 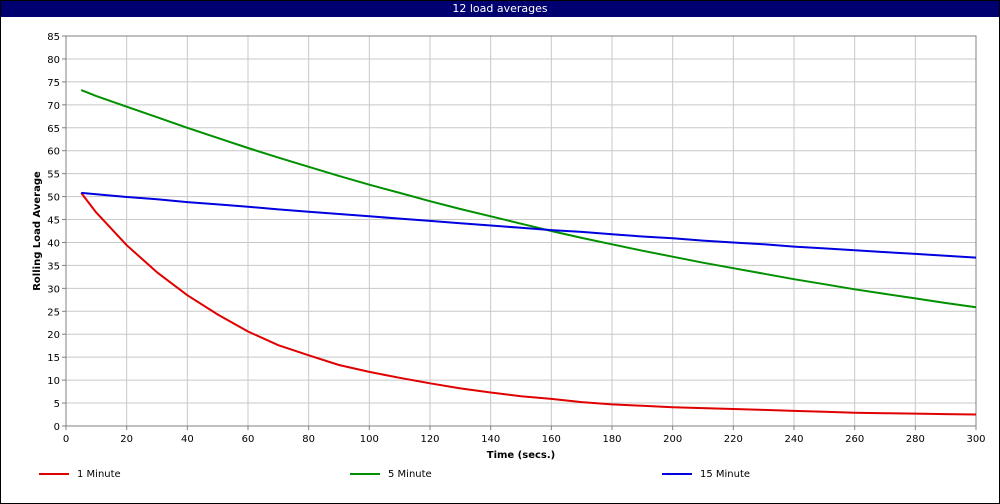 What do you see at coordinates (53, 129) in the screenshot?
I see `y-tick-label: 65` at bounding box center [53, 129].